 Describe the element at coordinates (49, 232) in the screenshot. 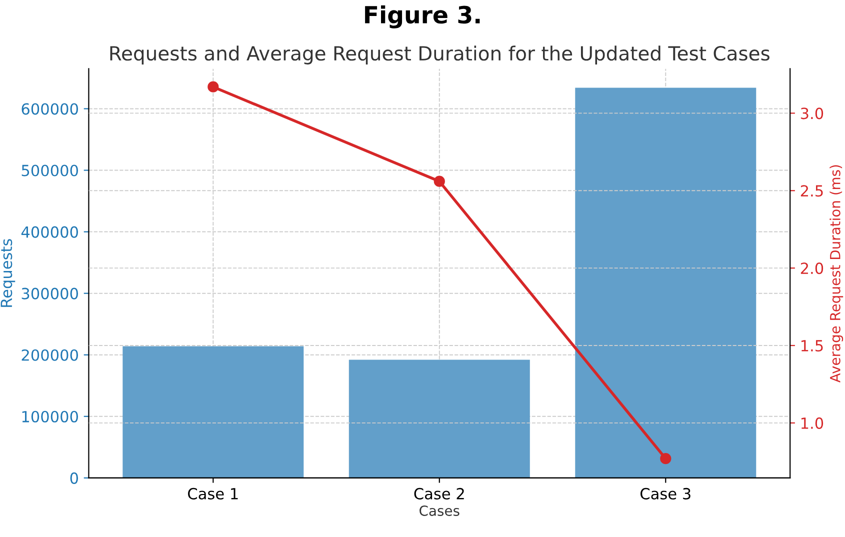

I see `y-tick-label: 400000` at that location.